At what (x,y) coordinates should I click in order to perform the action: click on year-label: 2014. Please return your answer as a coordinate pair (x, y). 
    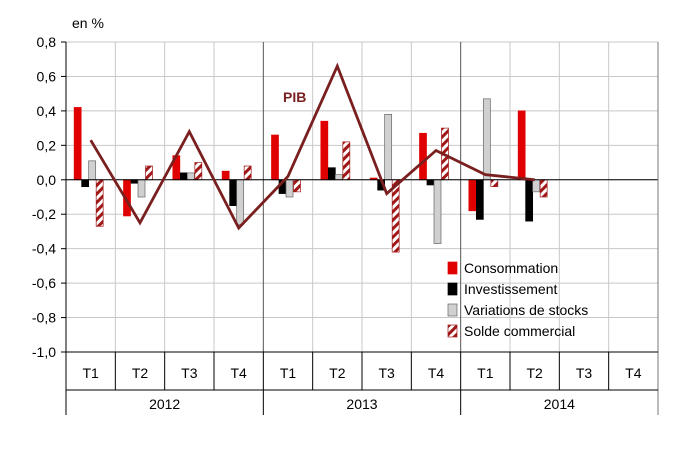
    Looking at the image, I should click on (559, 404).